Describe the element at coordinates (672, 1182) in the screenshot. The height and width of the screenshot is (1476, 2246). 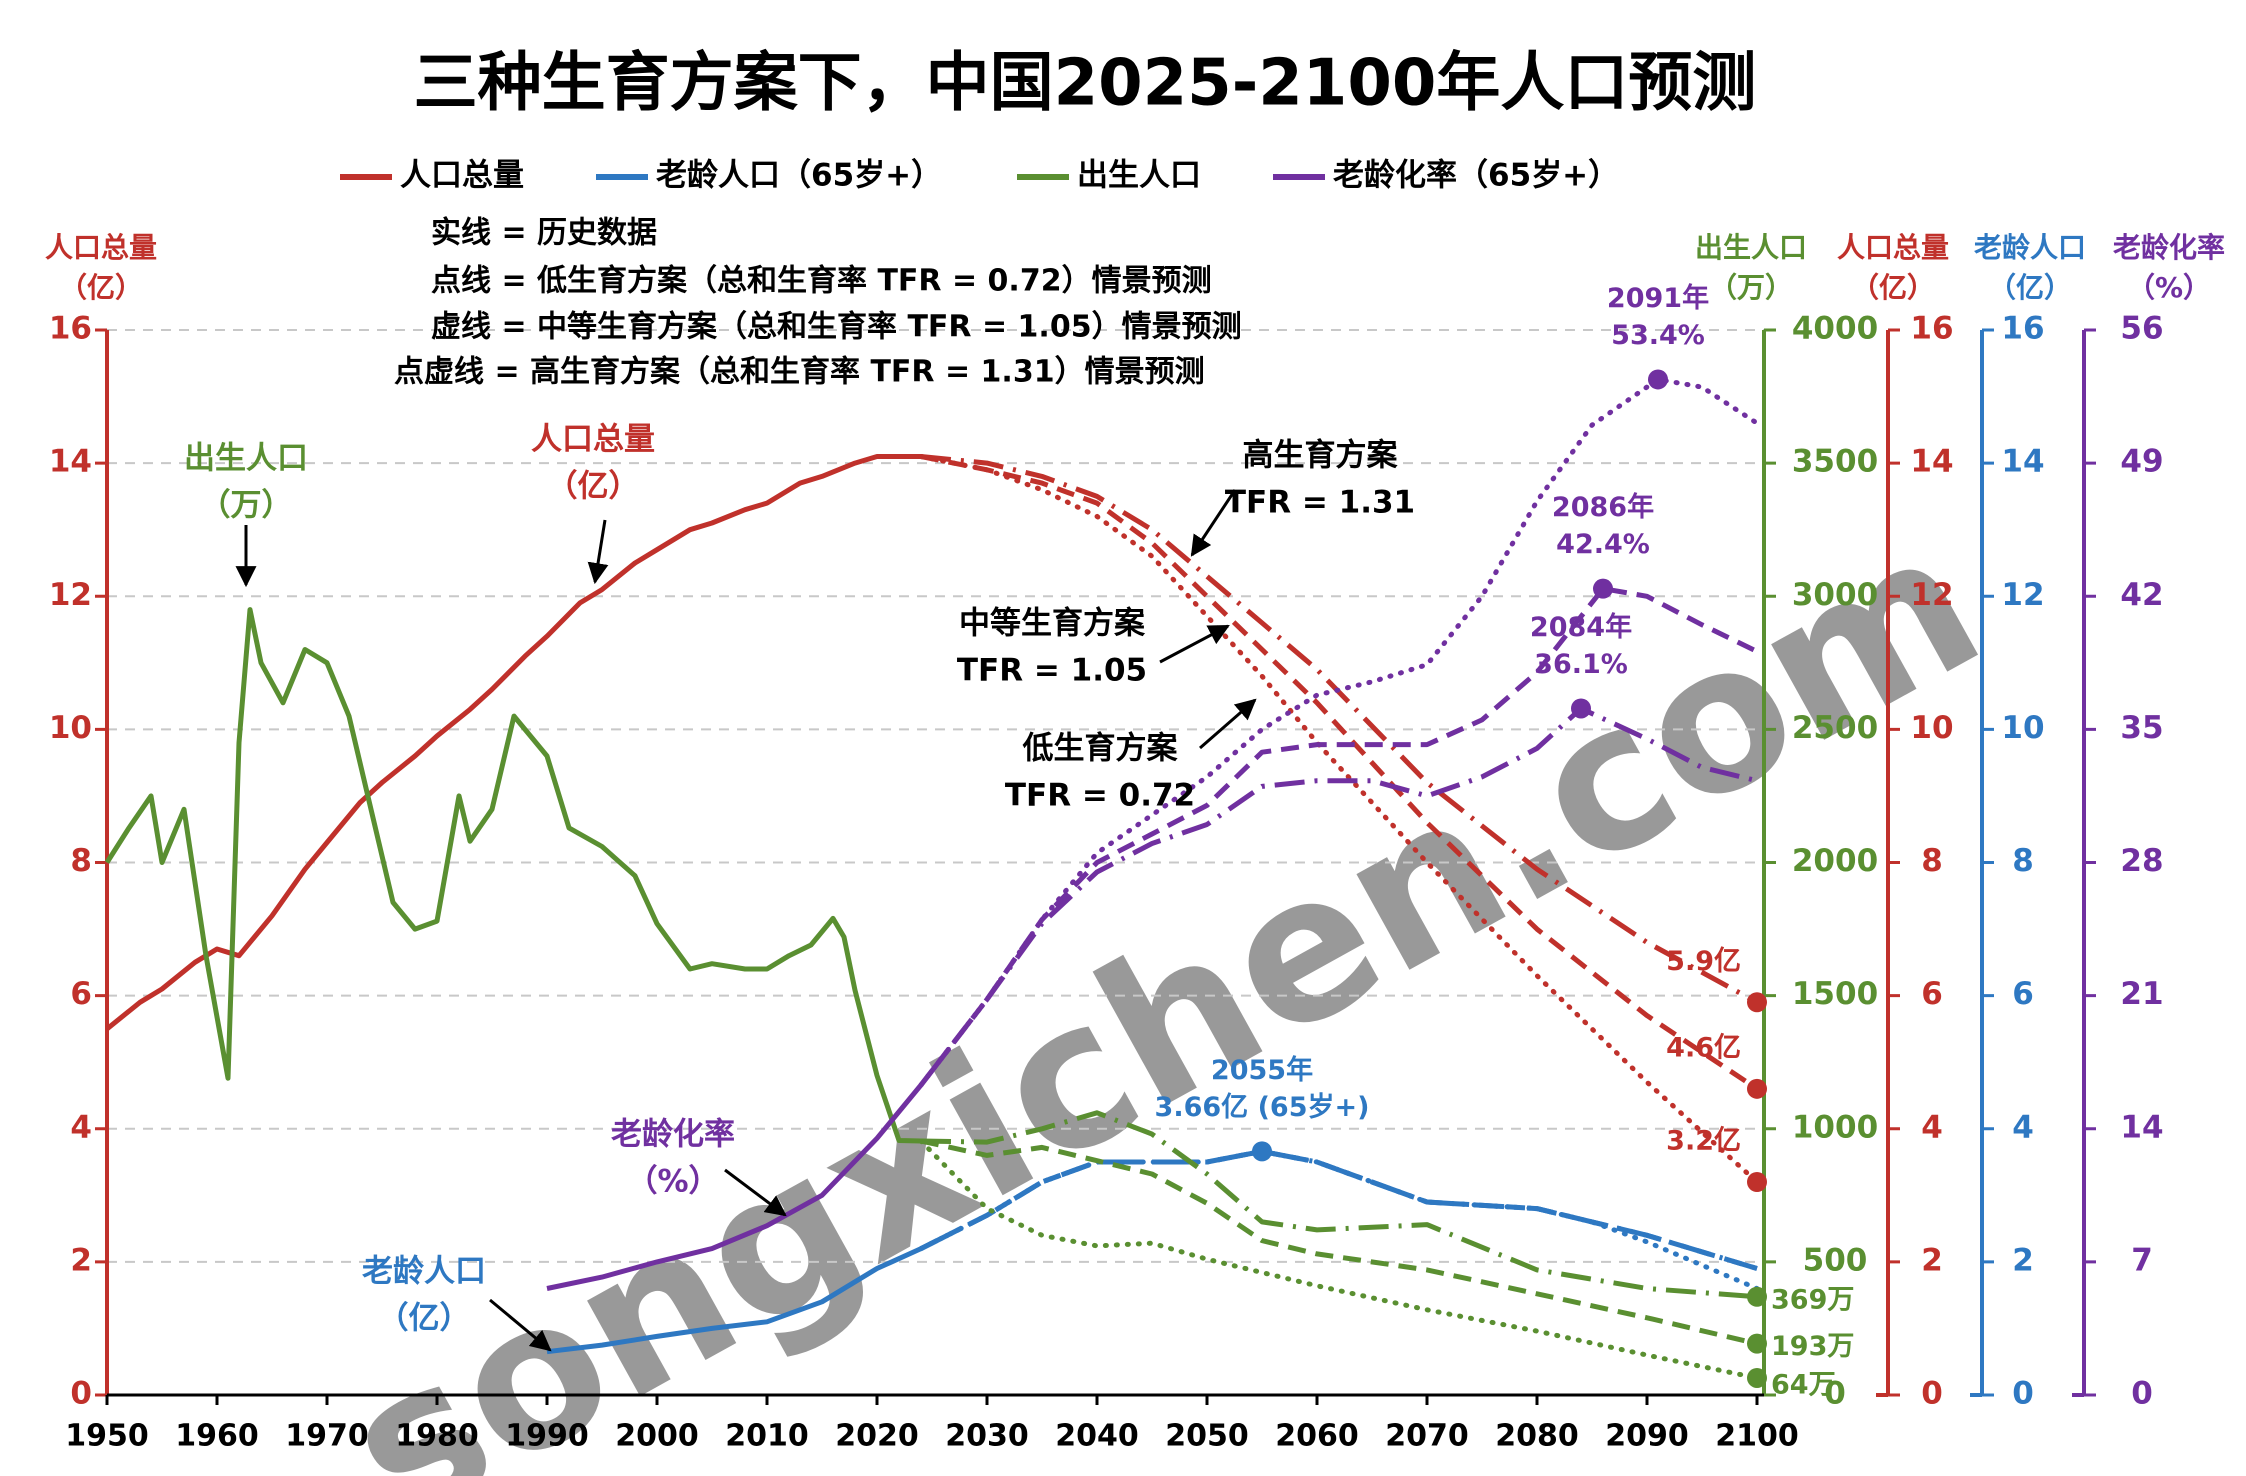
I see `annotation: （%）` at that location.